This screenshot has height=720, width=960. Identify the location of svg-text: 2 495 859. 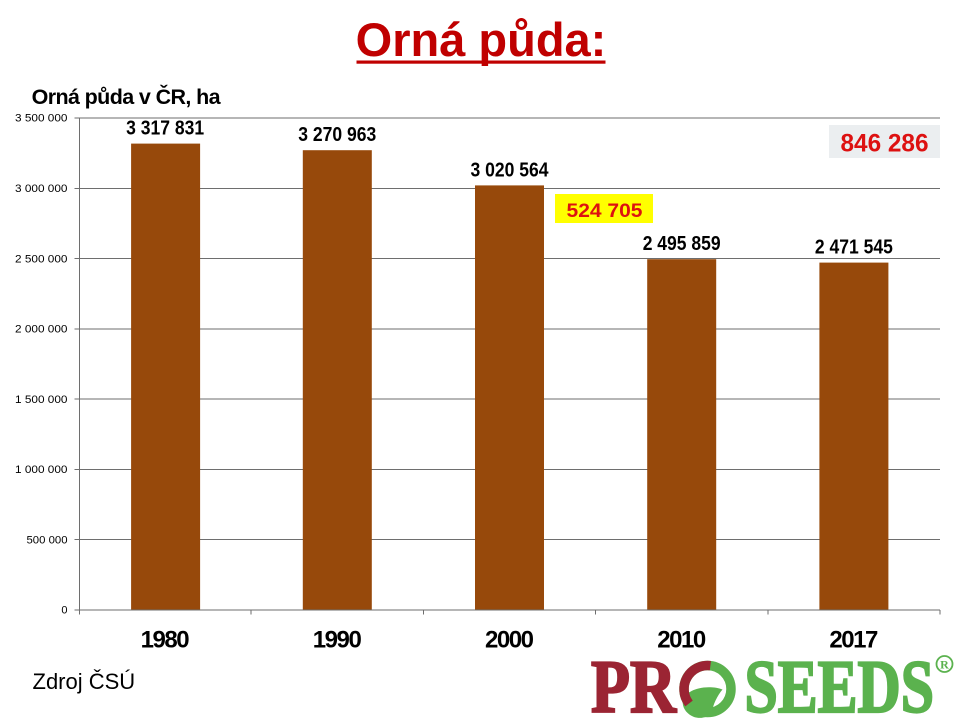
(682, 244).